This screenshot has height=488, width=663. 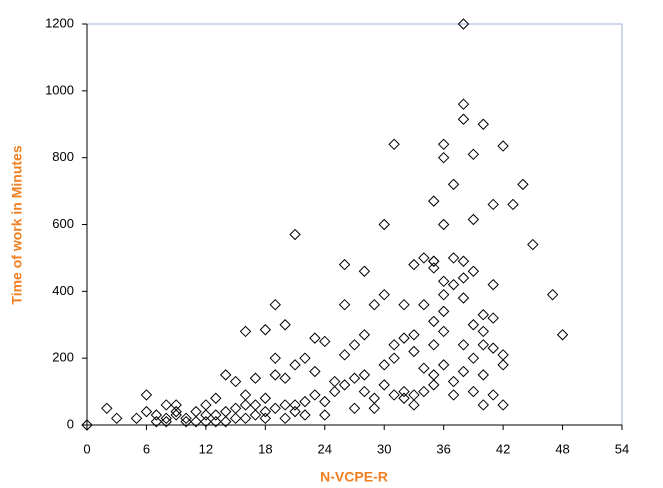 What do you see at coordinates (59, 22) in the screenshot?
I see `y-tick-label: 1200` at bounding box center [59, 22].